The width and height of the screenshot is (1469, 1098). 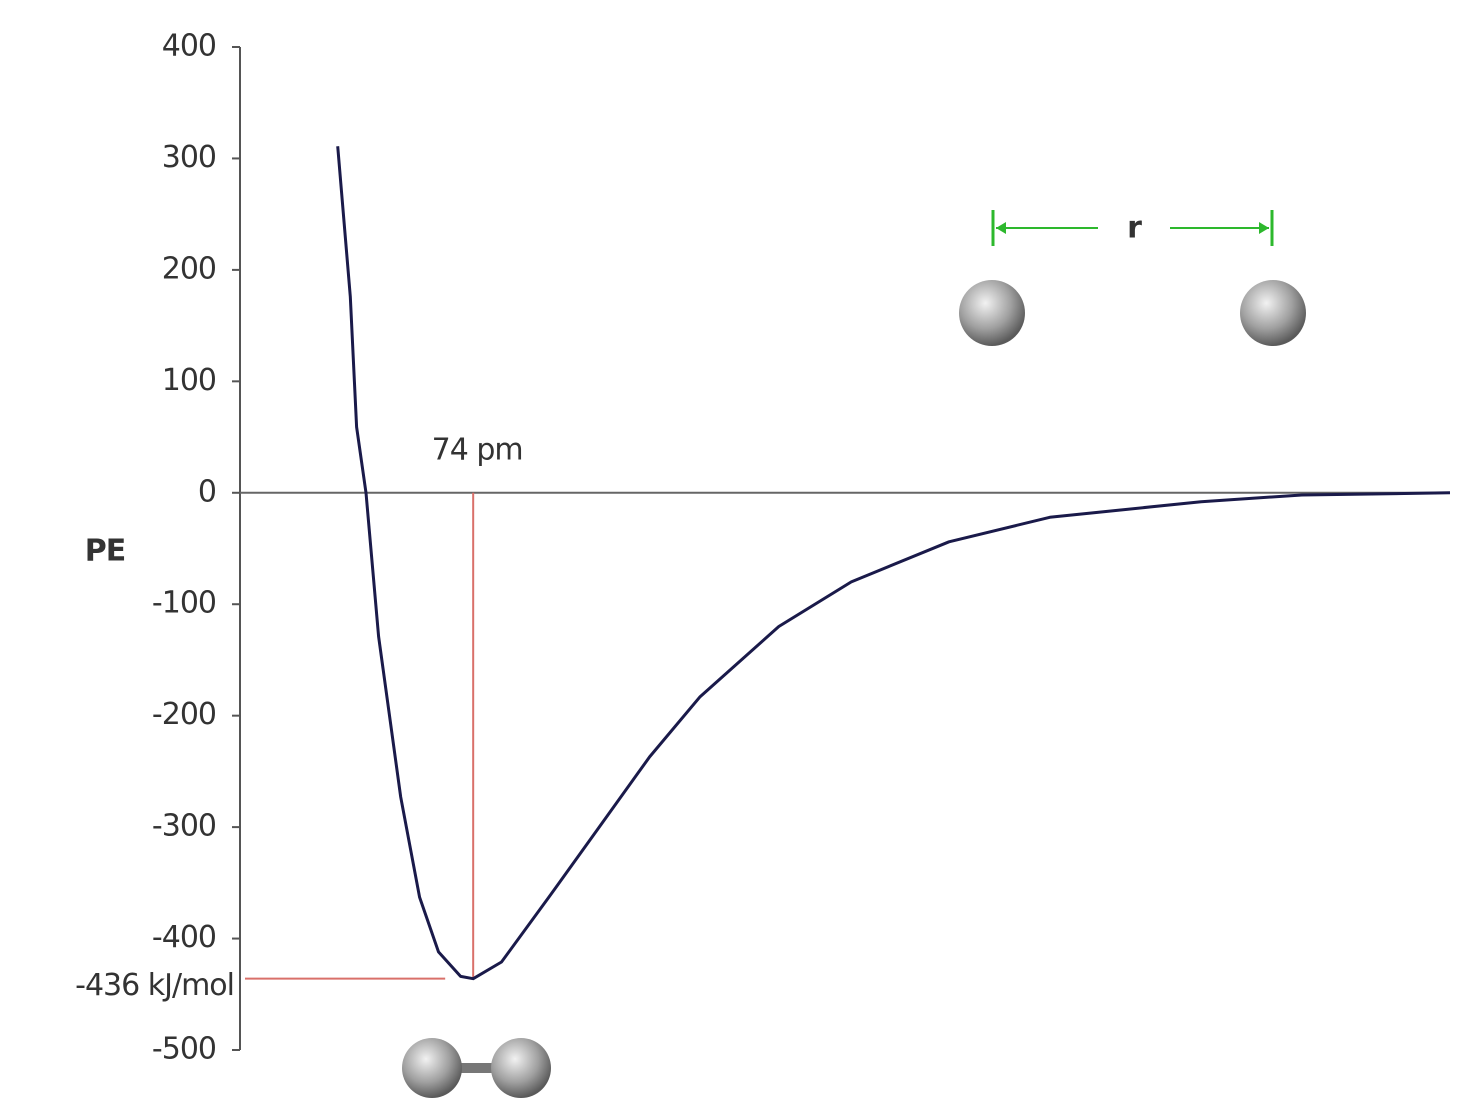 What do you see at coordinates (184, 826) in the screenshot?
I see `y-tick-label: -300` at bounding box center [184, 826].